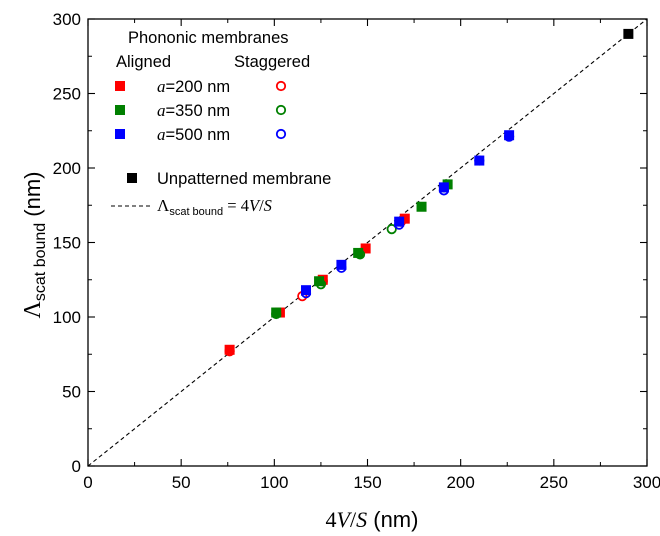 This screenshot has height=536, width=660. Describe the element at coordinates (181, 482) in the screenshot. I see `x-tick-label: 50` at that location.